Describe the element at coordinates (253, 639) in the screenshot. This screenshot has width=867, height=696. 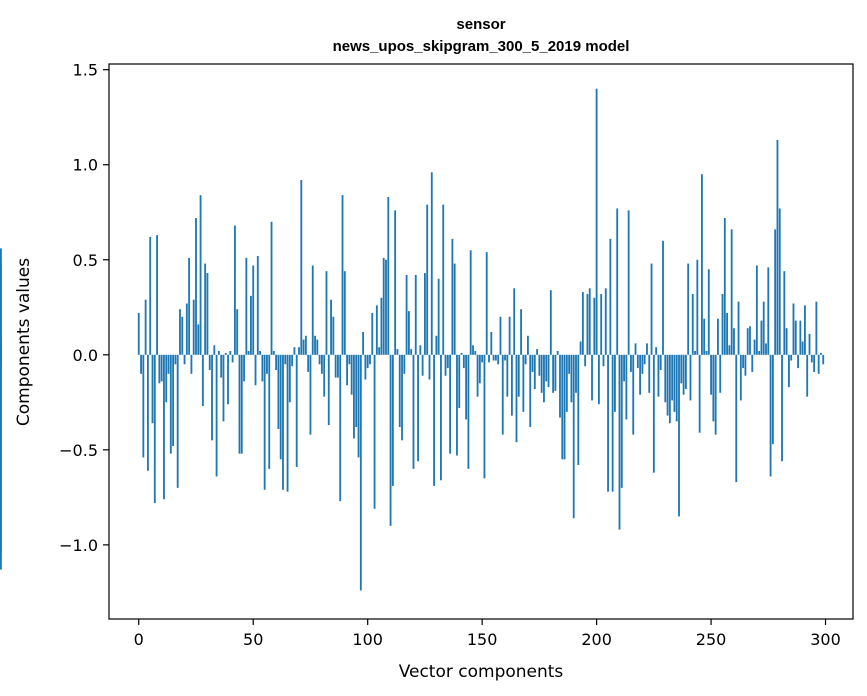
I see `x-tick-label: 50` at that location.